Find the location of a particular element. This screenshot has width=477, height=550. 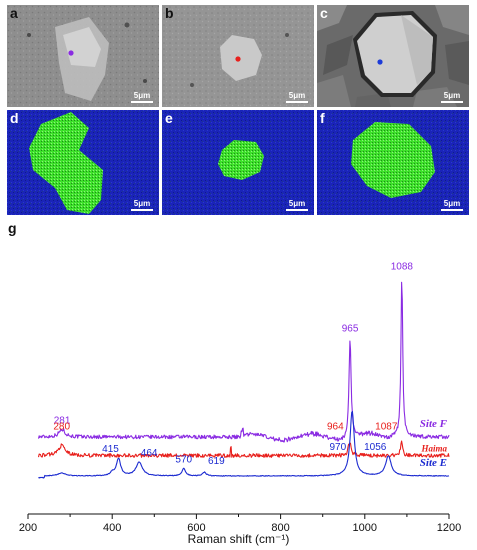

peak-label: 1087 is located at coordinates (386, 427).